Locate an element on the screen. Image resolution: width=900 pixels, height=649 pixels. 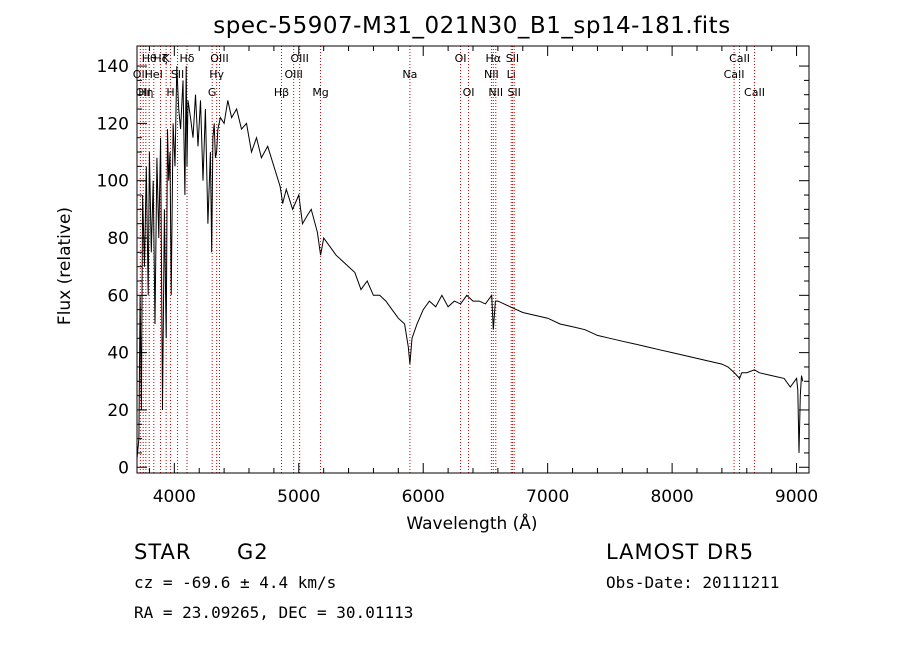
y-tick-label: 60 is located at coordinates (118, 296).